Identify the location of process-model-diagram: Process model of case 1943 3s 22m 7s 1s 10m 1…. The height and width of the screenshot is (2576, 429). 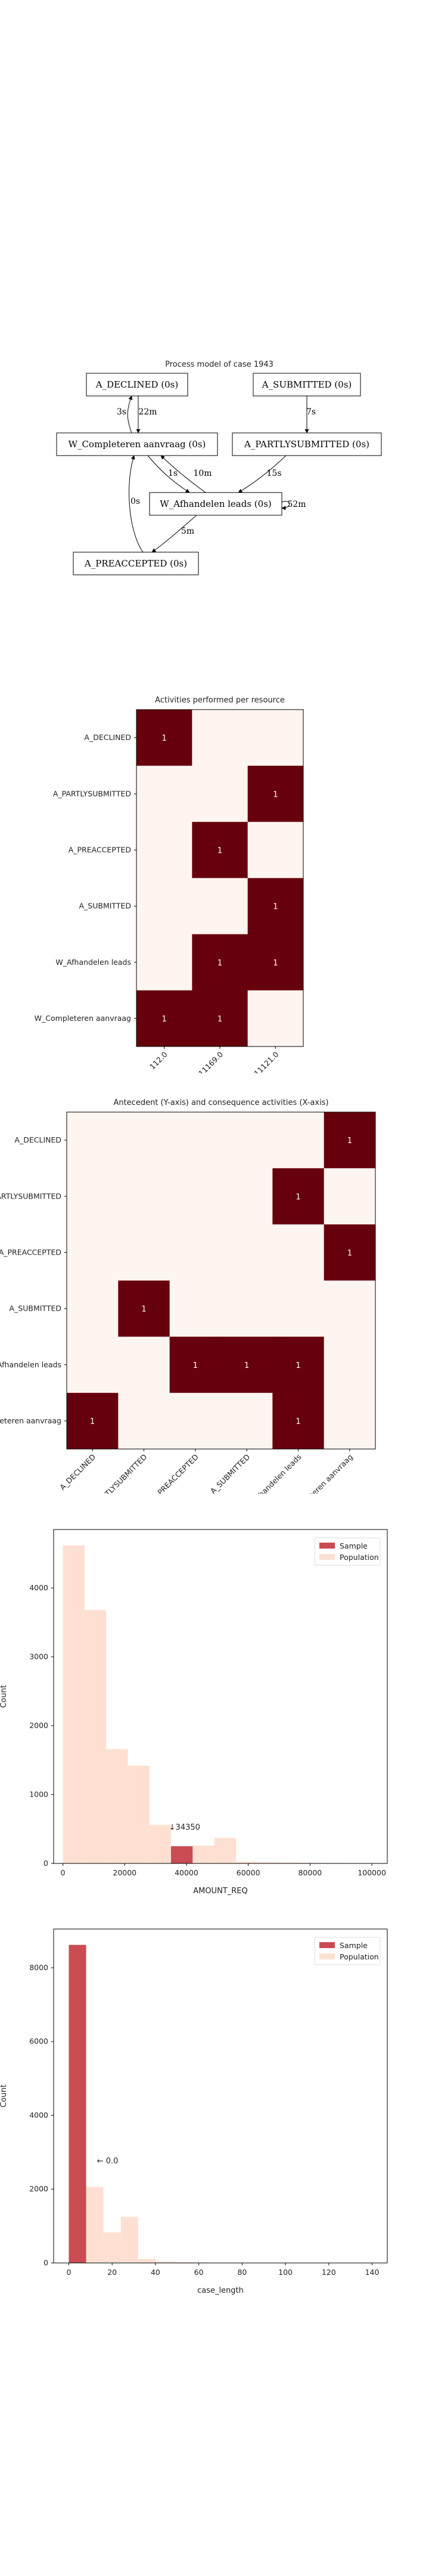
(219, 468).